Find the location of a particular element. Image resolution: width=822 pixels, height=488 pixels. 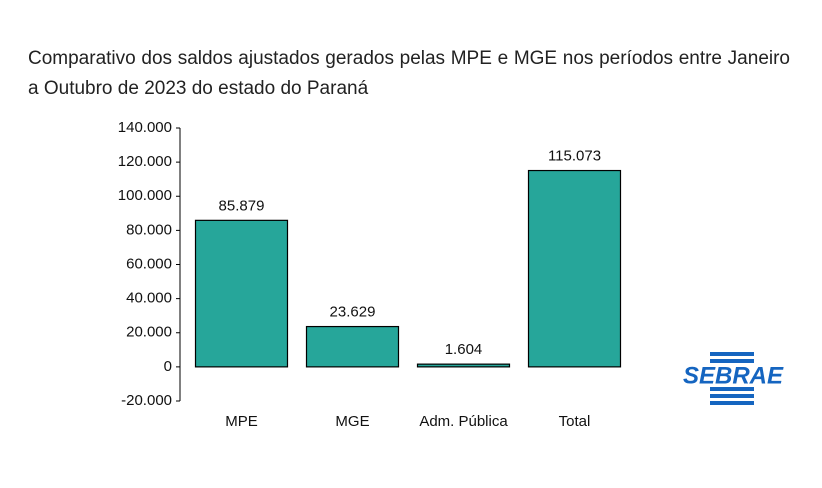

y-tick-label: -20.000 is located at coordinates (146, 400).